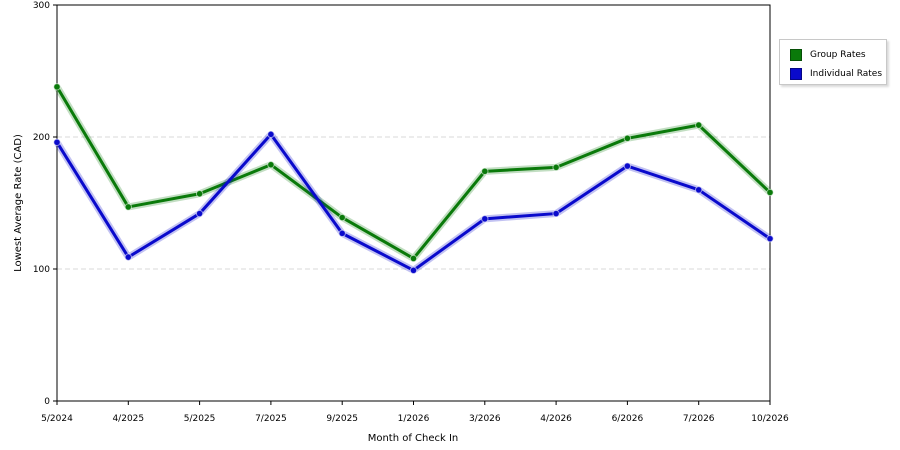 The height and width of the screenshot is (450, 900). What do you see at coordinates (41, 138) in the screenshot?
I see `y-tick-label: 200` at bounding box center [41, 138].